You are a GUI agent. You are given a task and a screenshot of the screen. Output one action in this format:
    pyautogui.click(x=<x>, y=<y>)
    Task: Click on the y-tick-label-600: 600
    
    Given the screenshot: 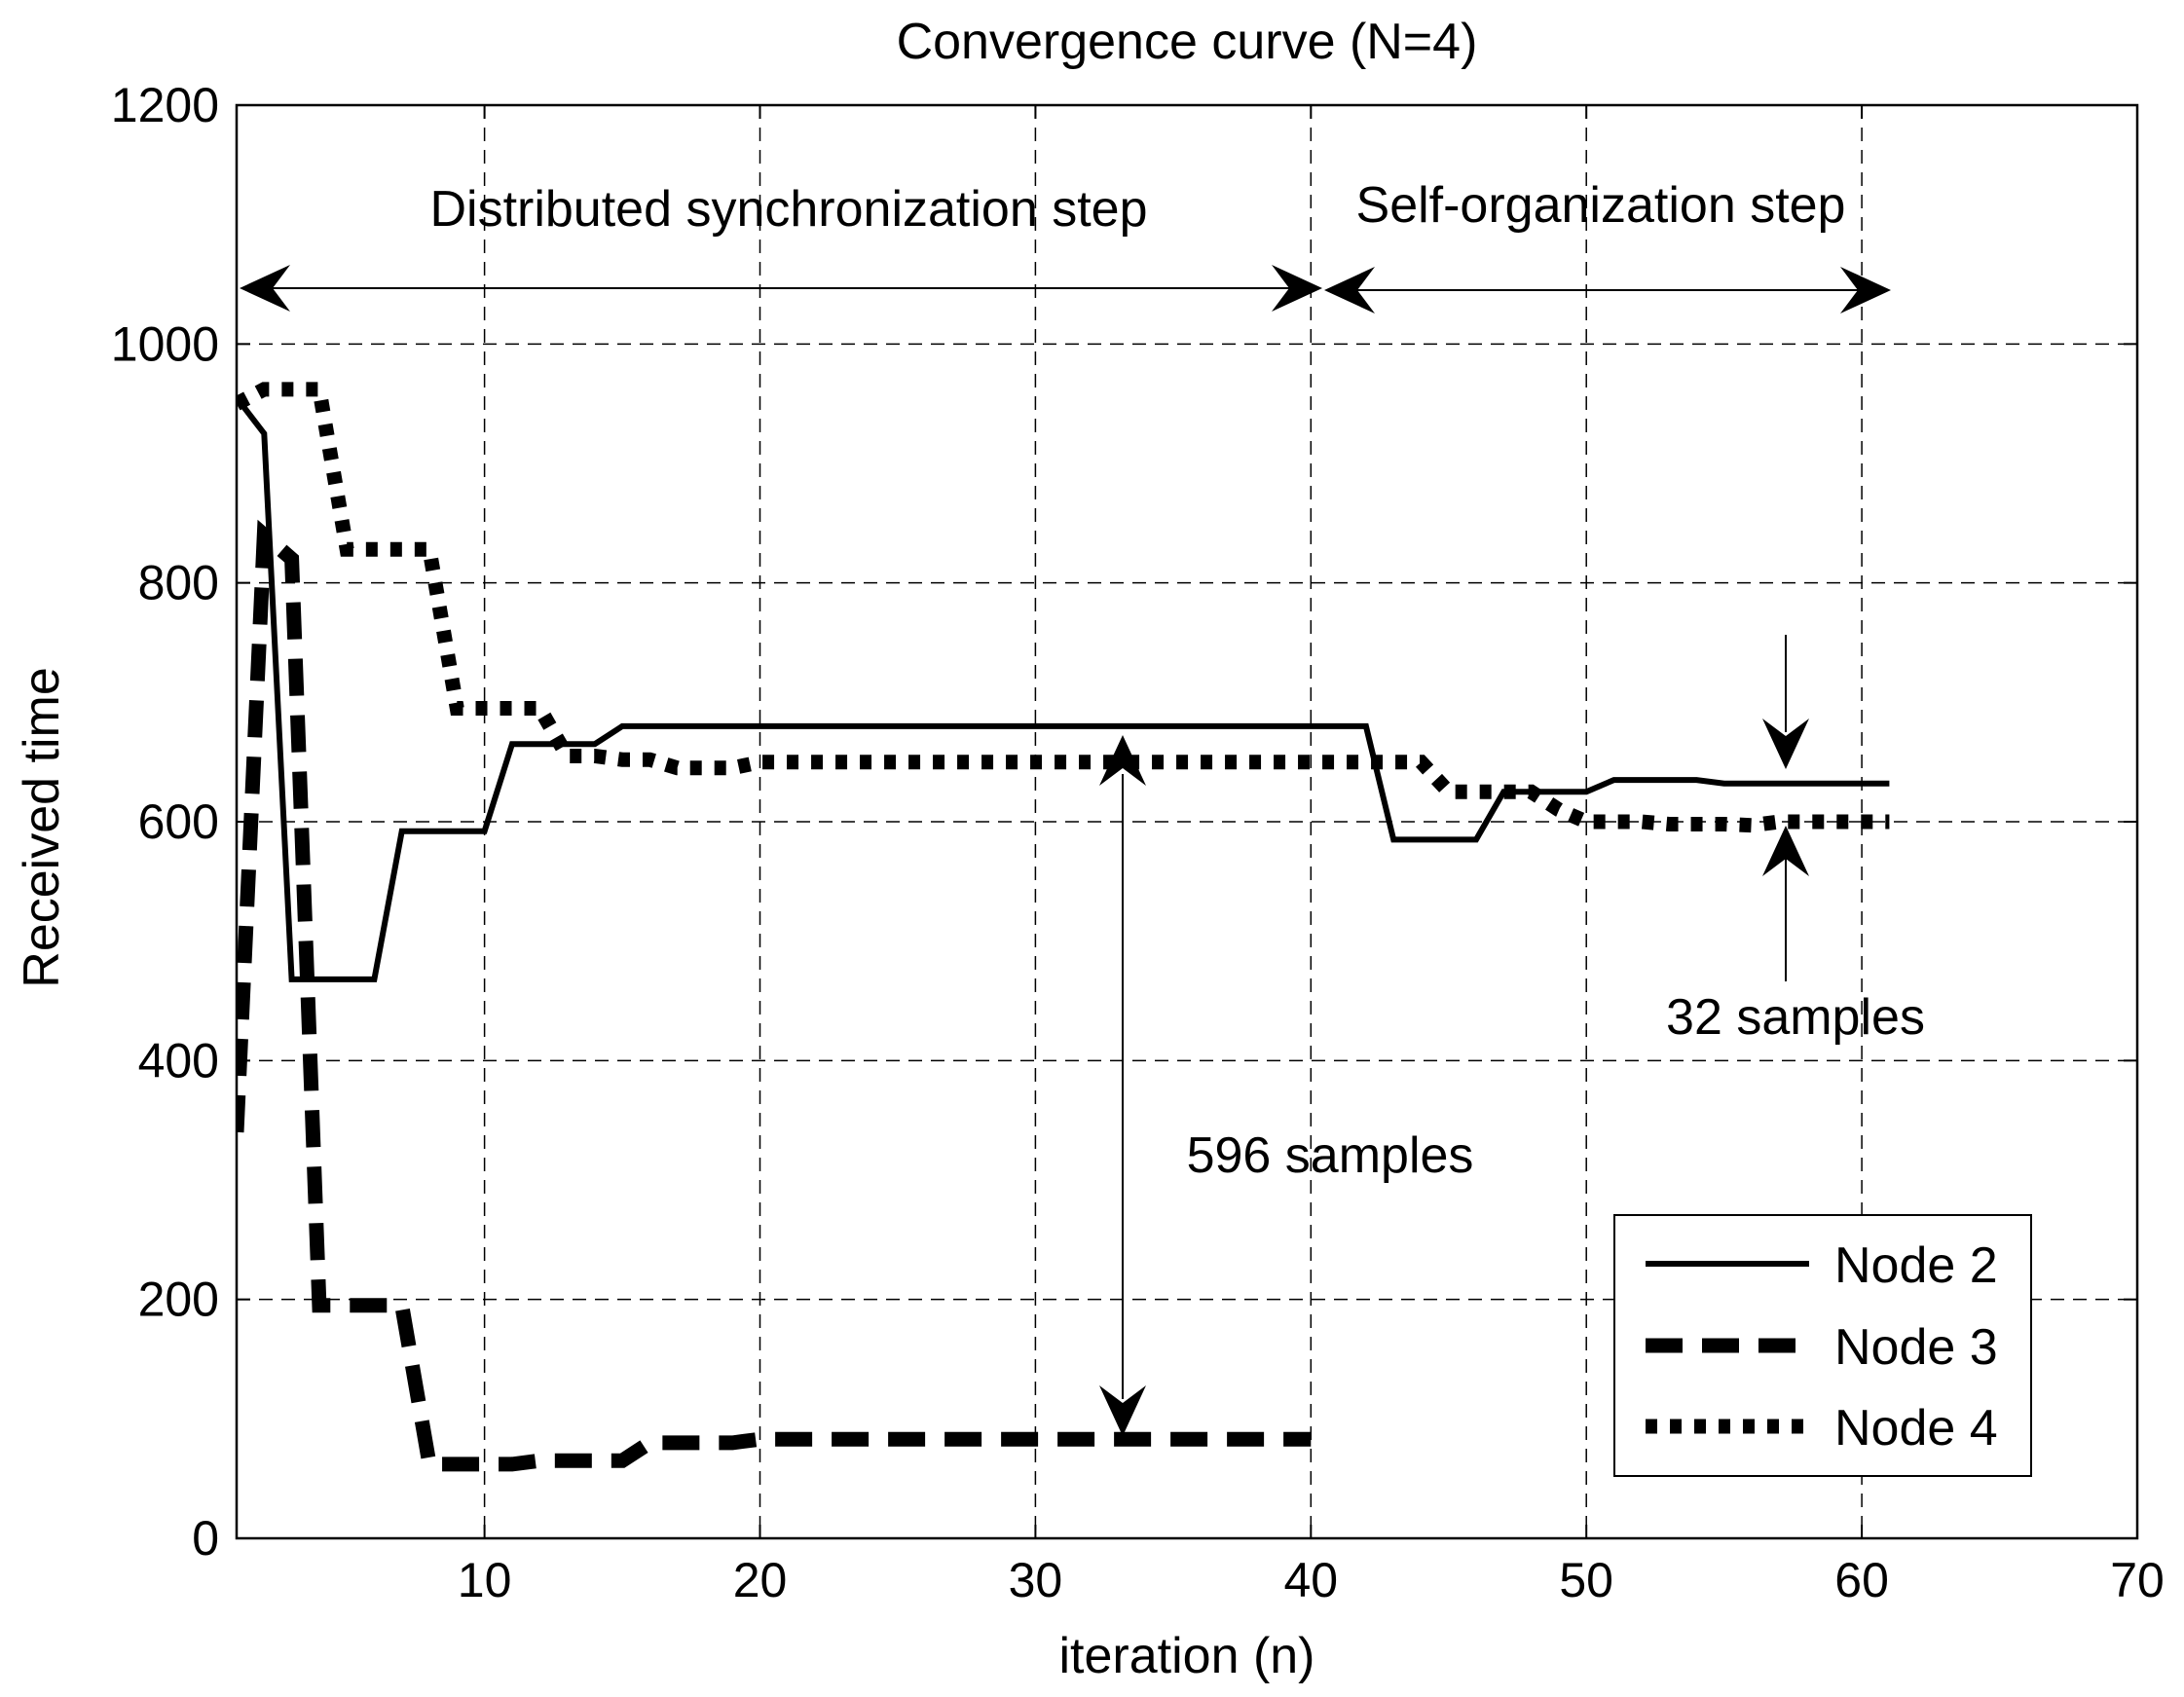 What is the action you would take?
    pyautogui.click(x=178, y=821)
    